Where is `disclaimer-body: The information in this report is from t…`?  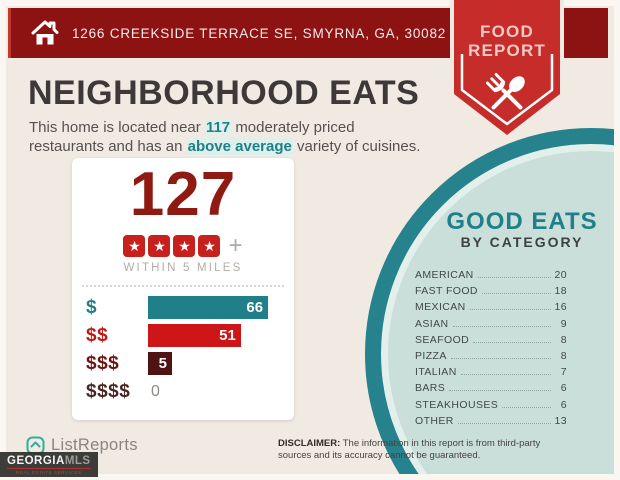
disclaimer-body: The information in this report is from t… is located at coordinates (409, 449).